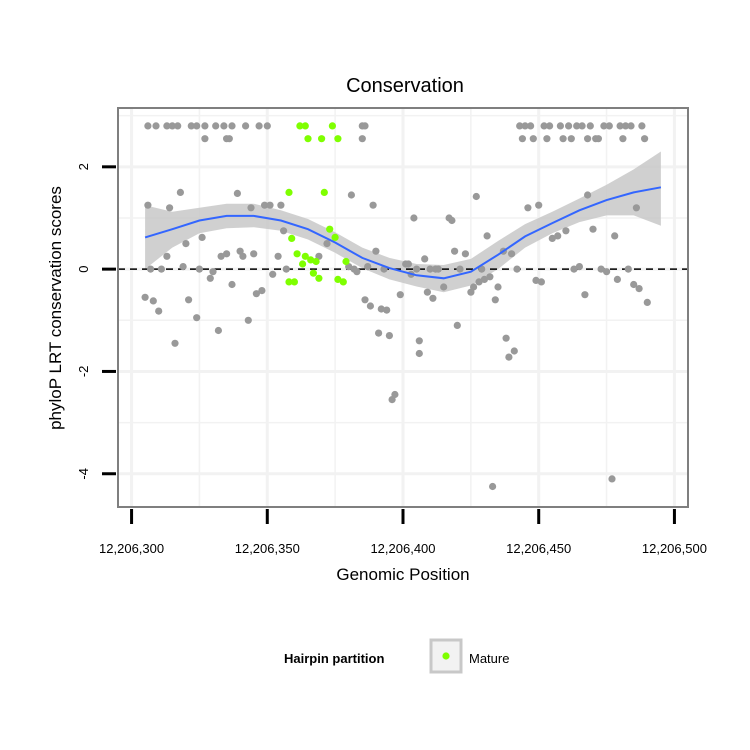  Describe the element at coordinates (131, 548) in the screenshot. I see `x-tick-label: 12,206,300` at that location.